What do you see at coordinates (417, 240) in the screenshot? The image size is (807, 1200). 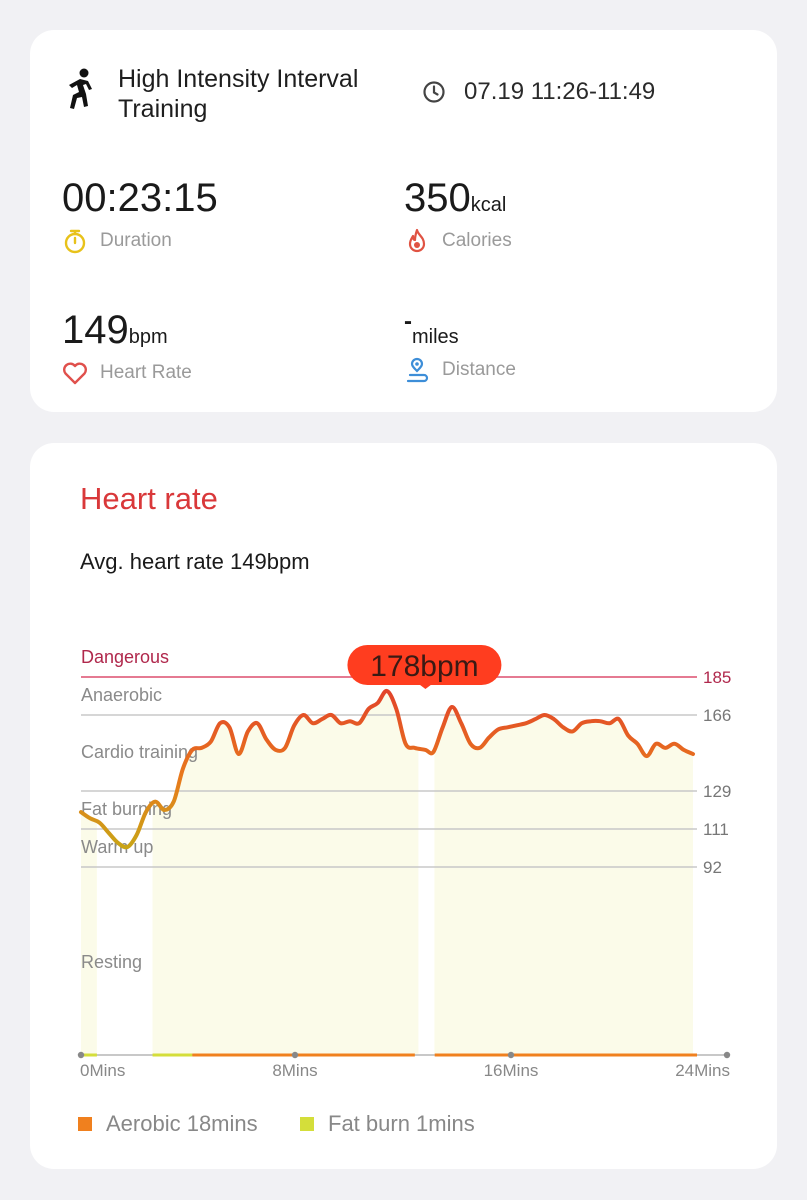 I see `flame-icon` at bounding box center [417, 240].